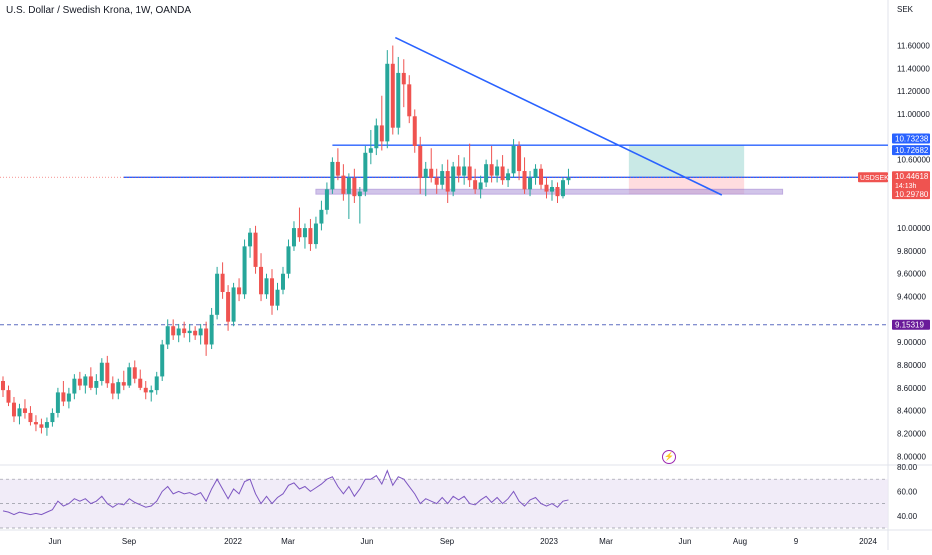  I want to click on rsi-tick-label: 60.00, so click(907, 491).